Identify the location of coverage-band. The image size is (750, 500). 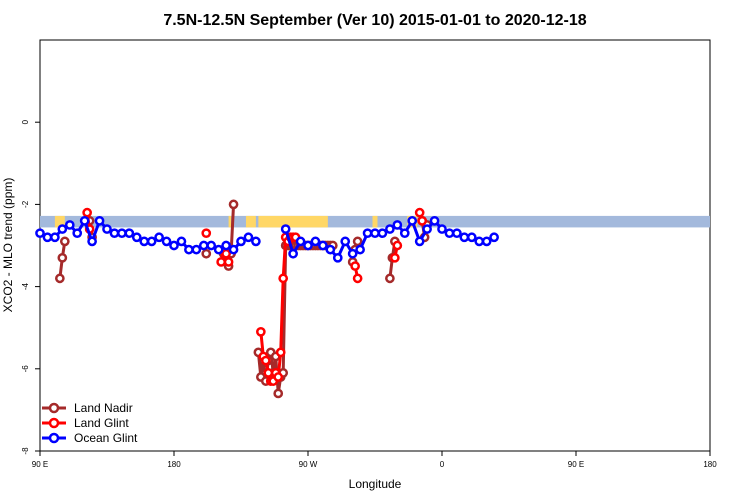
(375, 221).